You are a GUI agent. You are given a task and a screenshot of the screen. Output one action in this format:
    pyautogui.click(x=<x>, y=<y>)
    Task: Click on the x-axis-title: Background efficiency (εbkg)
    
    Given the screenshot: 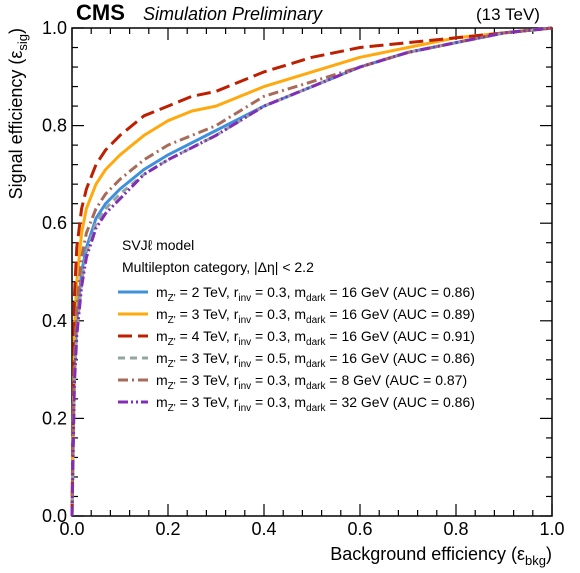 What is the action you would take?
    pyautogui.click(x=441, y=556)
    